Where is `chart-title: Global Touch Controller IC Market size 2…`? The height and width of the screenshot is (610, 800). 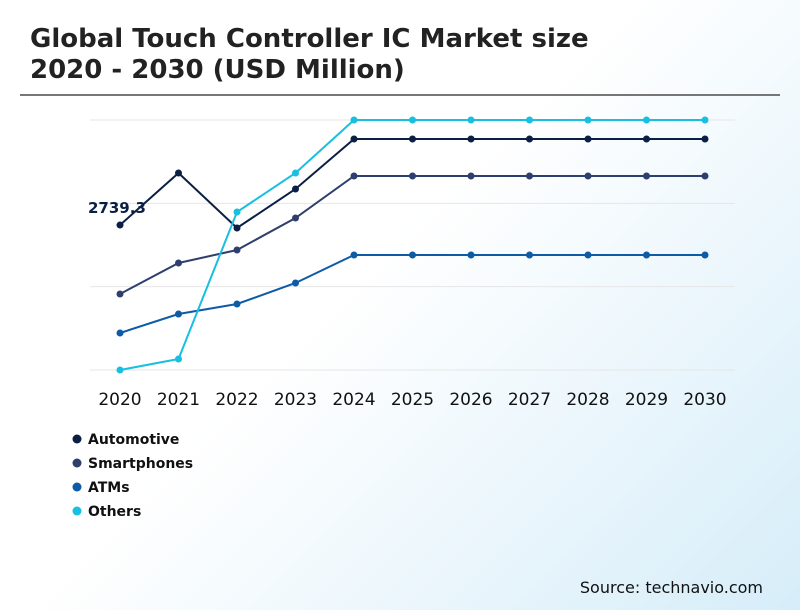
chart-title: Global Touch Controller IC Market size 2… is located at coordinates (309, 54).